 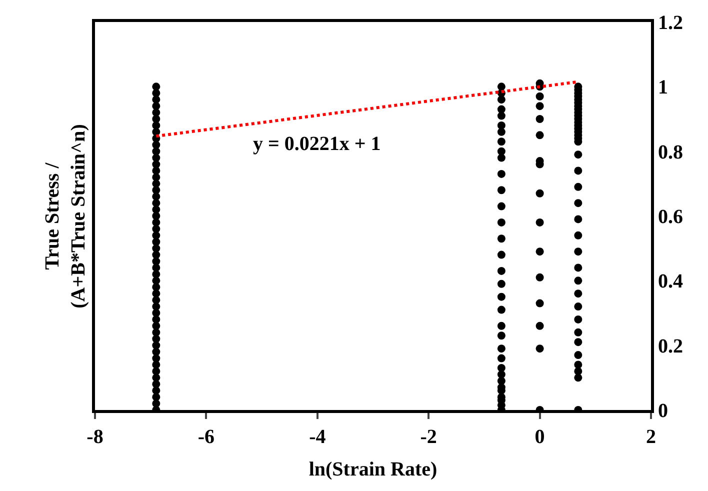 What do you see at coordinates (539, 437) in the screenshot?
I see `x-tick-label: 0` at bounding box center [539, 437].